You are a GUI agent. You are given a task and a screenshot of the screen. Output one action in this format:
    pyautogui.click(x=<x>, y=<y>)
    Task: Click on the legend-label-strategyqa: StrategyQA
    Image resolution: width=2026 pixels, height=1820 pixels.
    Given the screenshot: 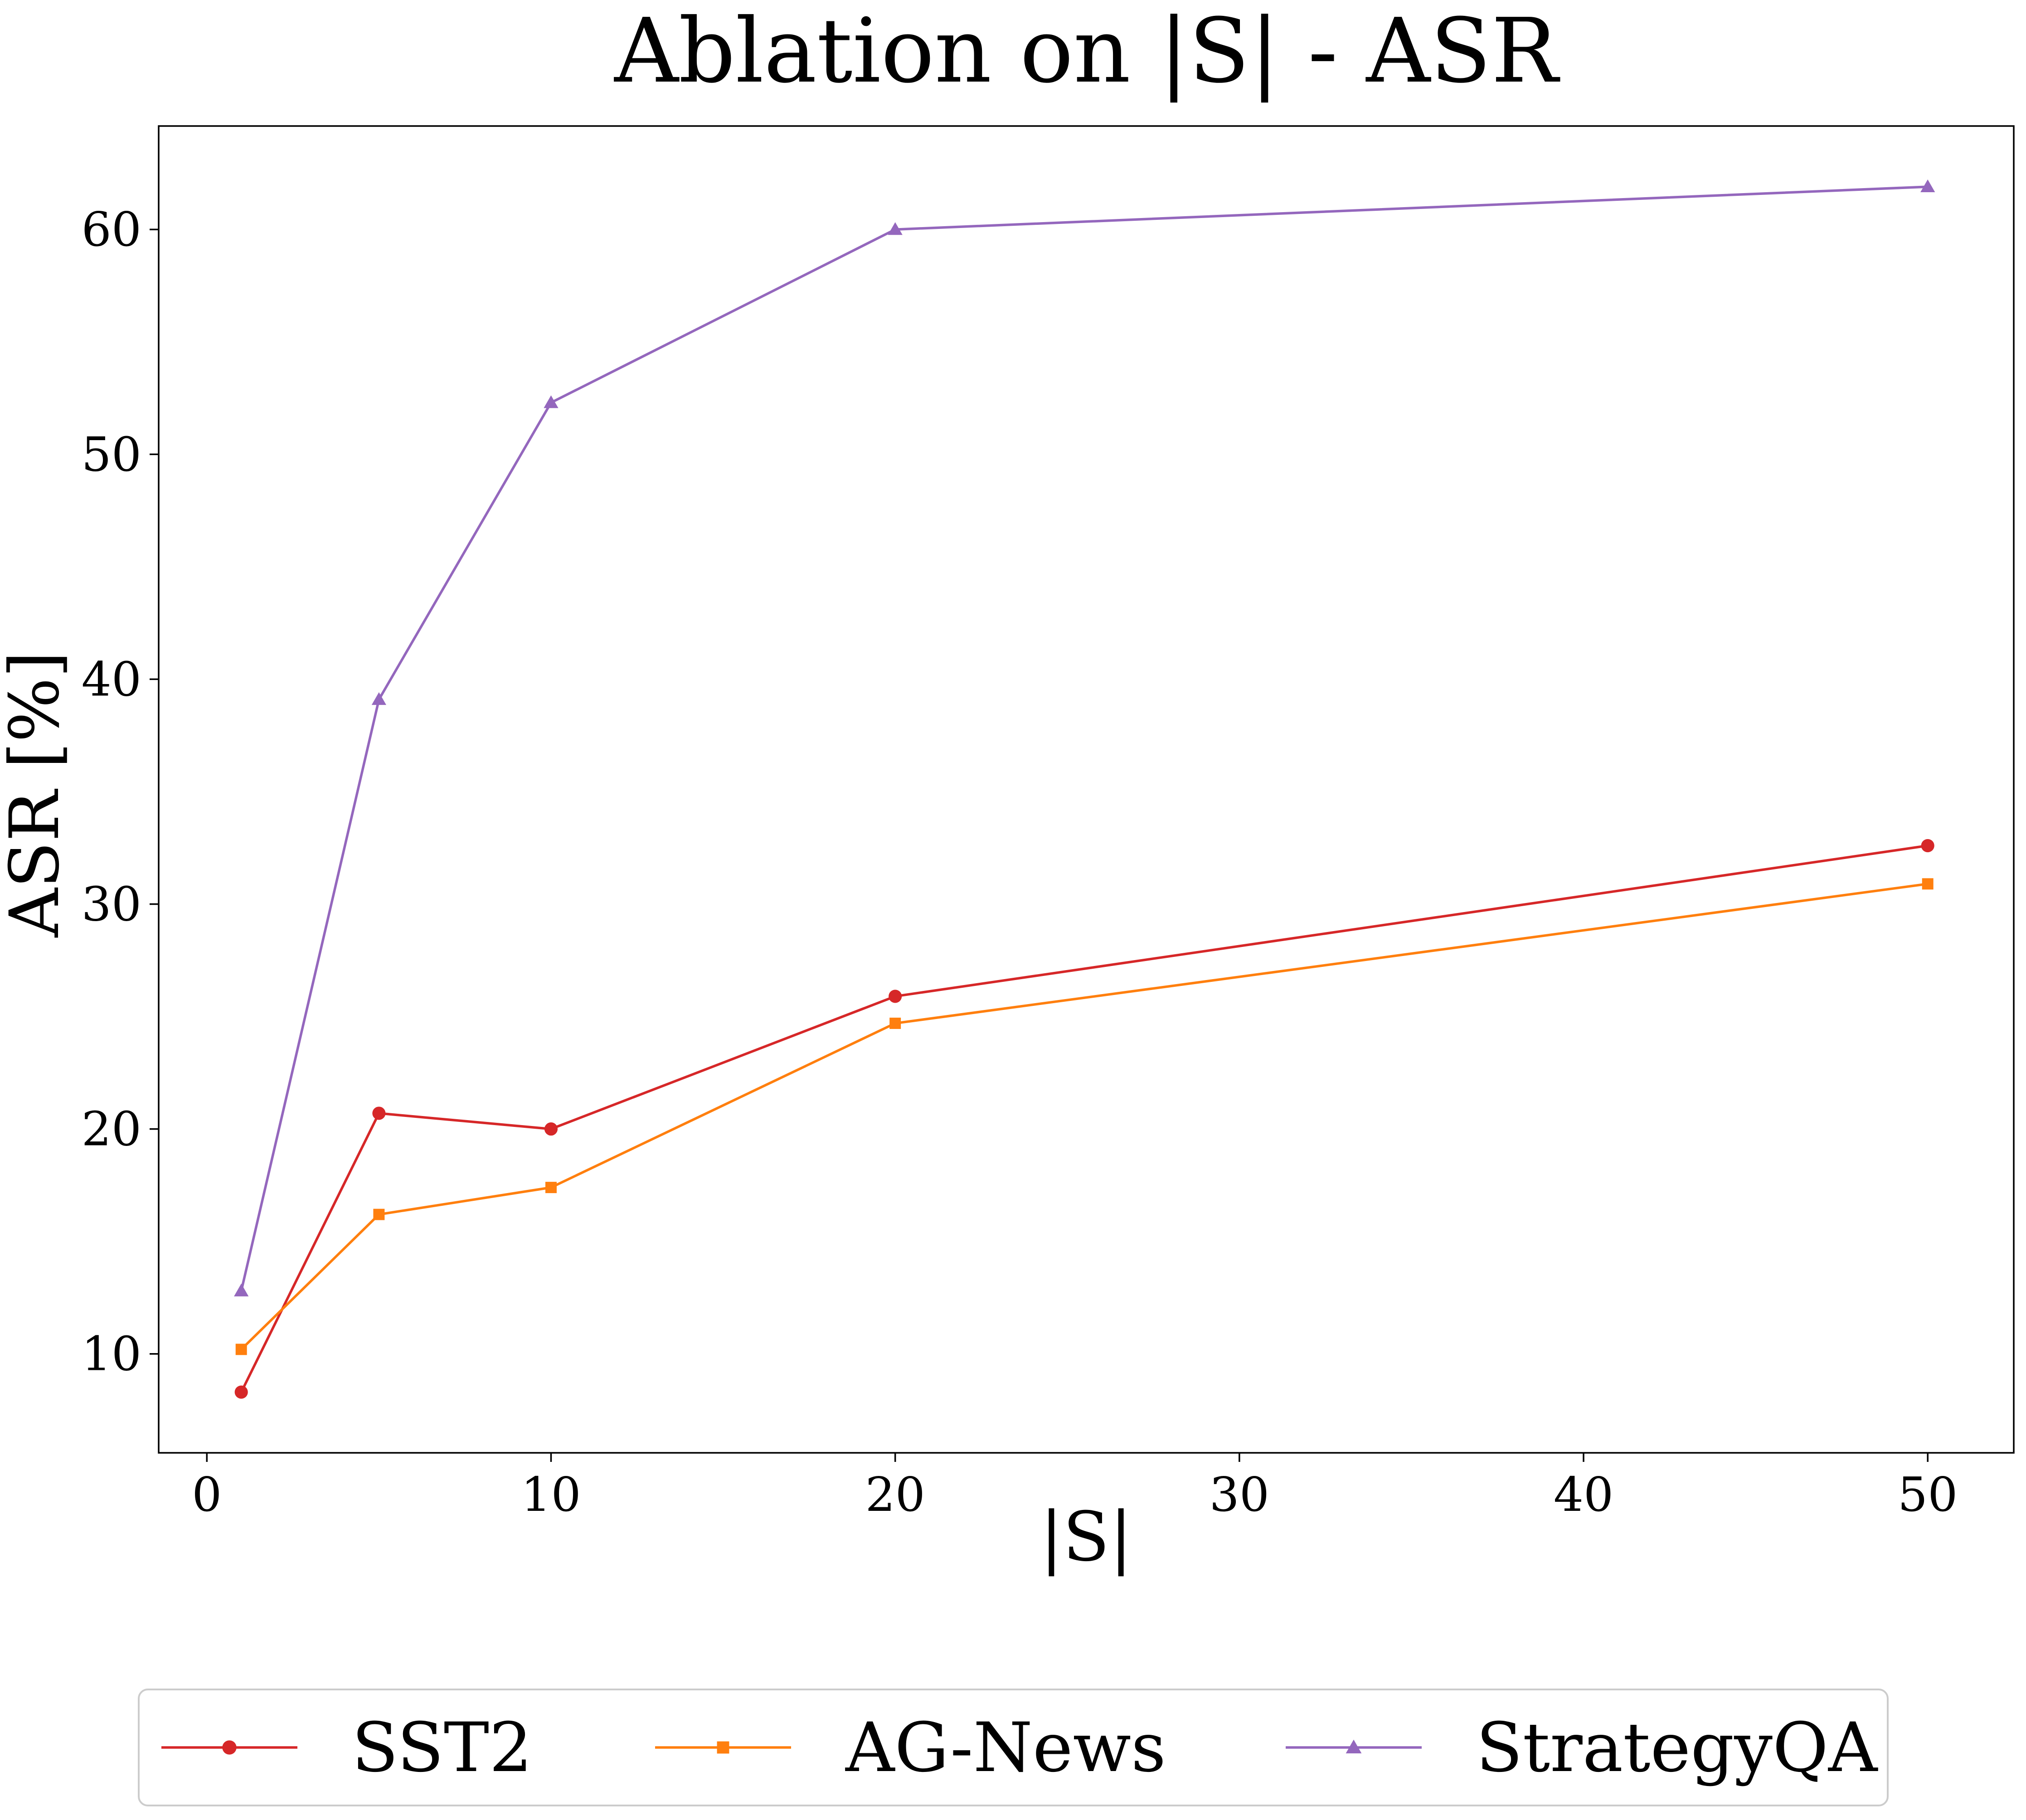 What is the action you would take?
    pyautogui.click(x=1677, y=1748)
    